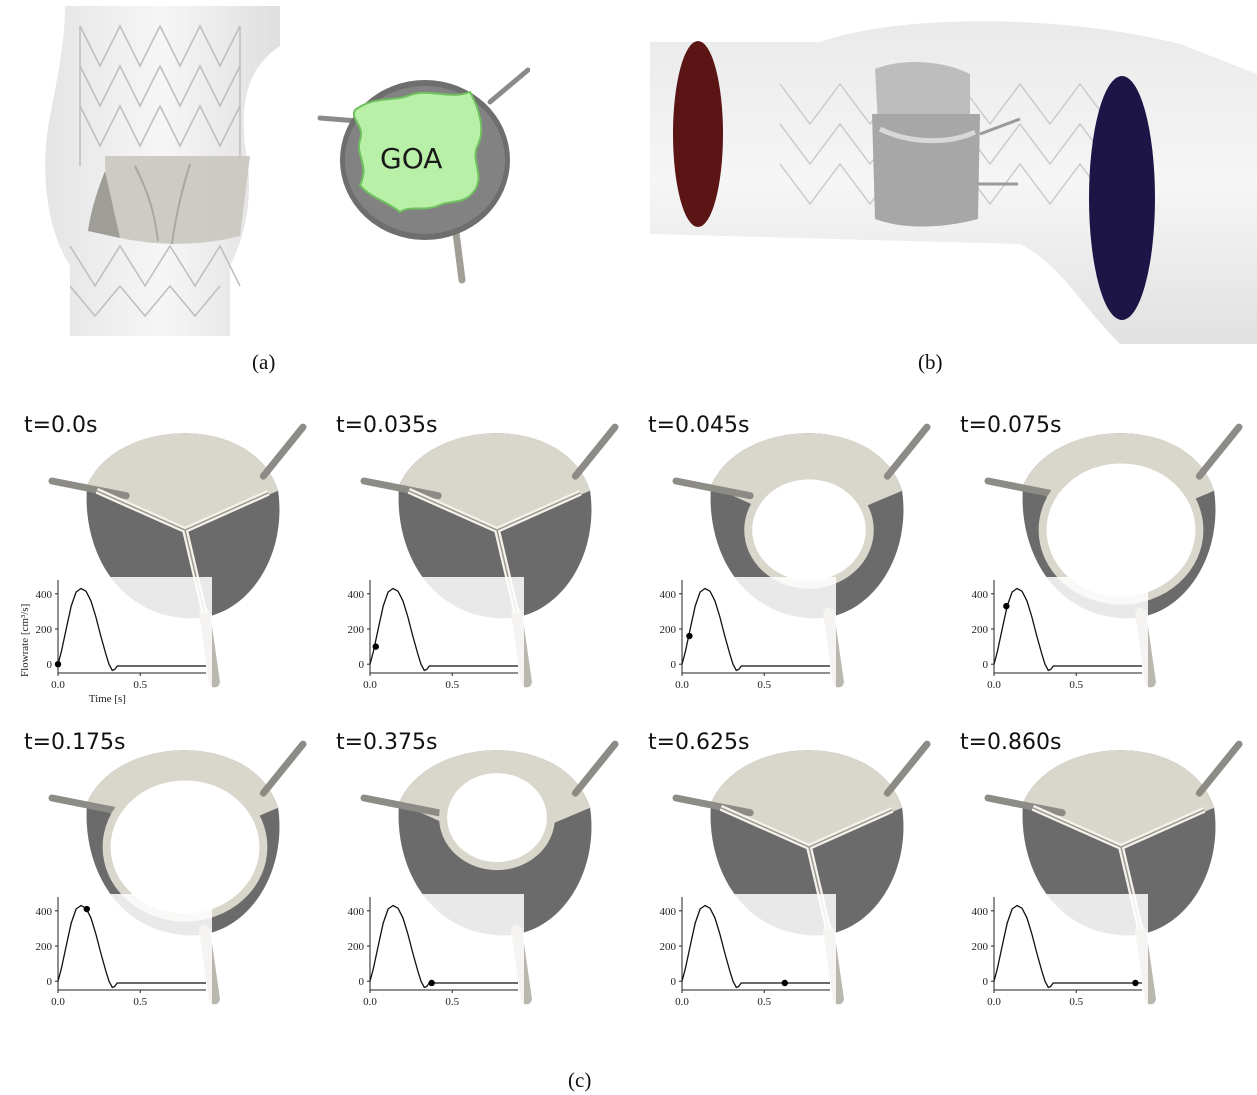 This screenshot has width=1257, height=1095. What do you see at coordinates (1011, 425) in the screenshot?
I see `time-label: t=0.075s` at bounding box center [1011, 425].